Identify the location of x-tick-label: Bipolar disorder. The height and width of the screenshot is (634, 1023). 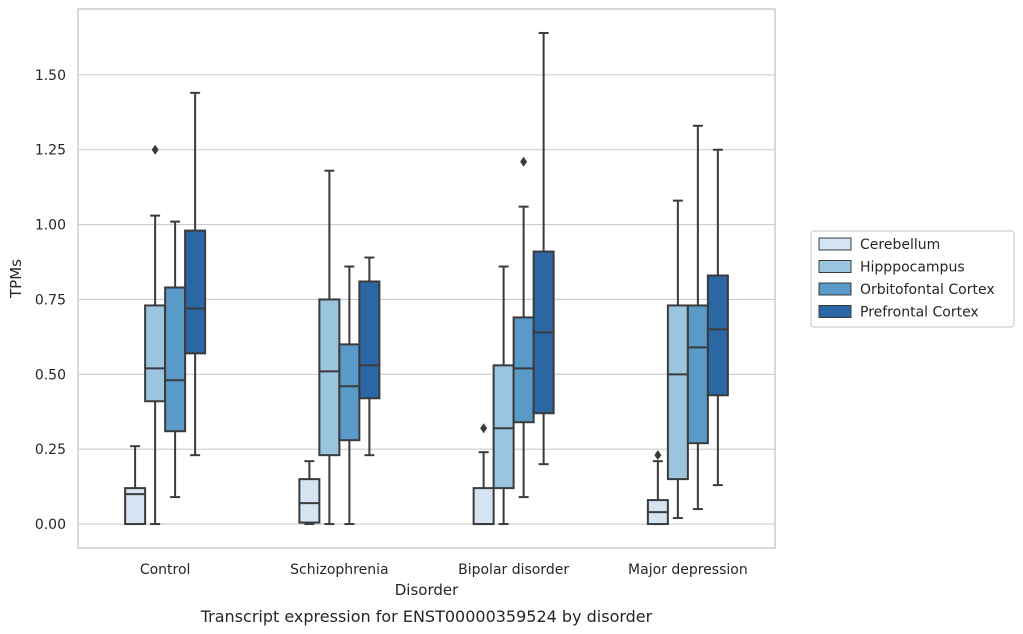
(513, 570).